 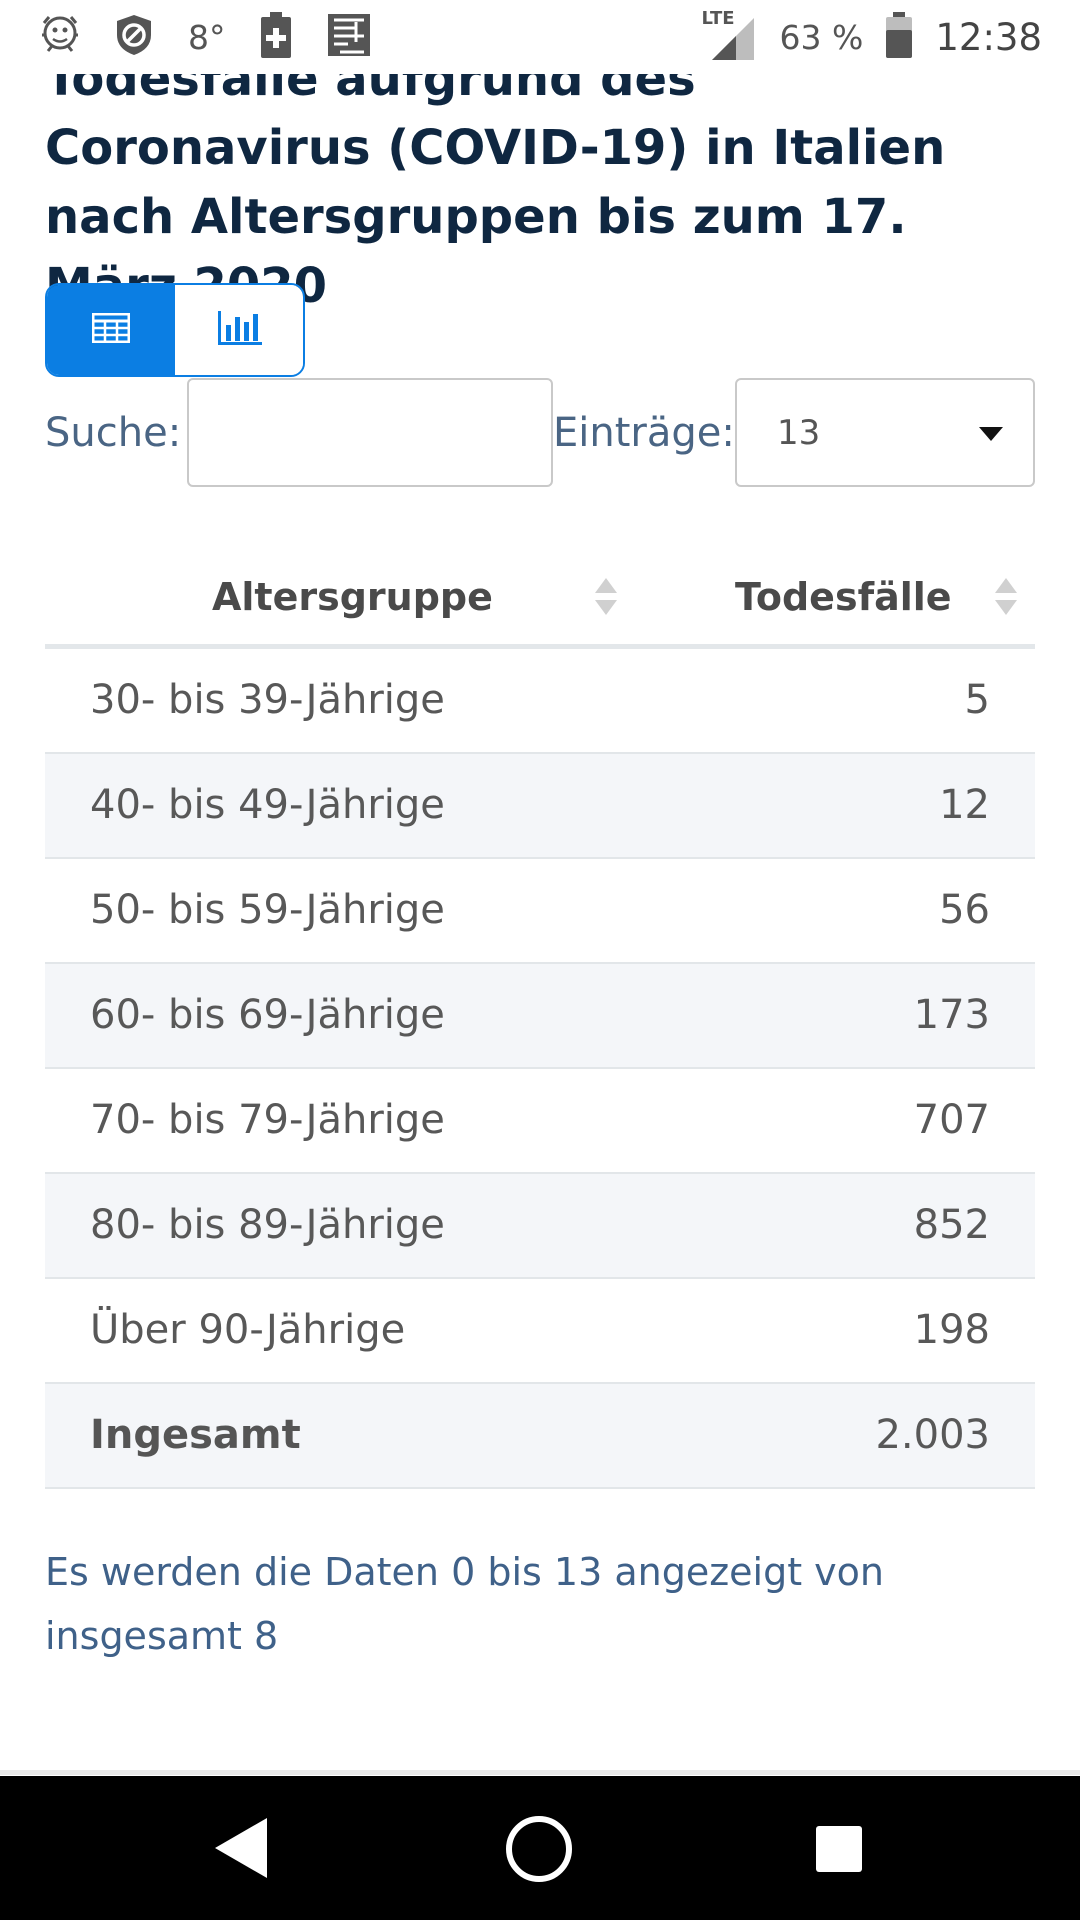 I want to click on entries-select-value: 13, so click(x=799, y=432).